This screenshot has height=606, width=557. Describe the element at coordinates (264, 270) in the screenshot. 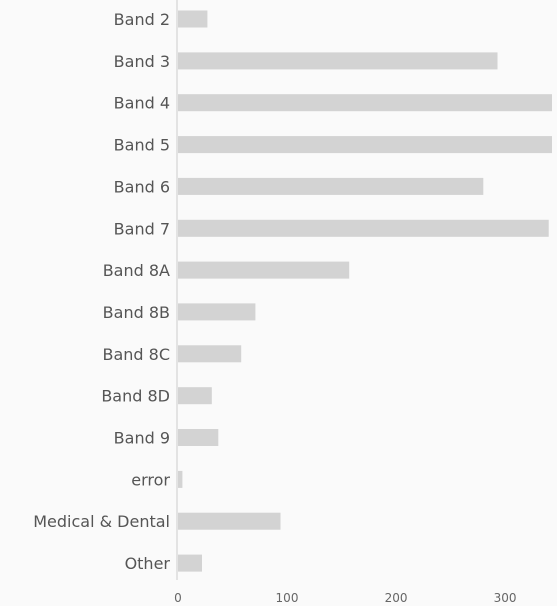

I see `bar-band-8a` at that location.